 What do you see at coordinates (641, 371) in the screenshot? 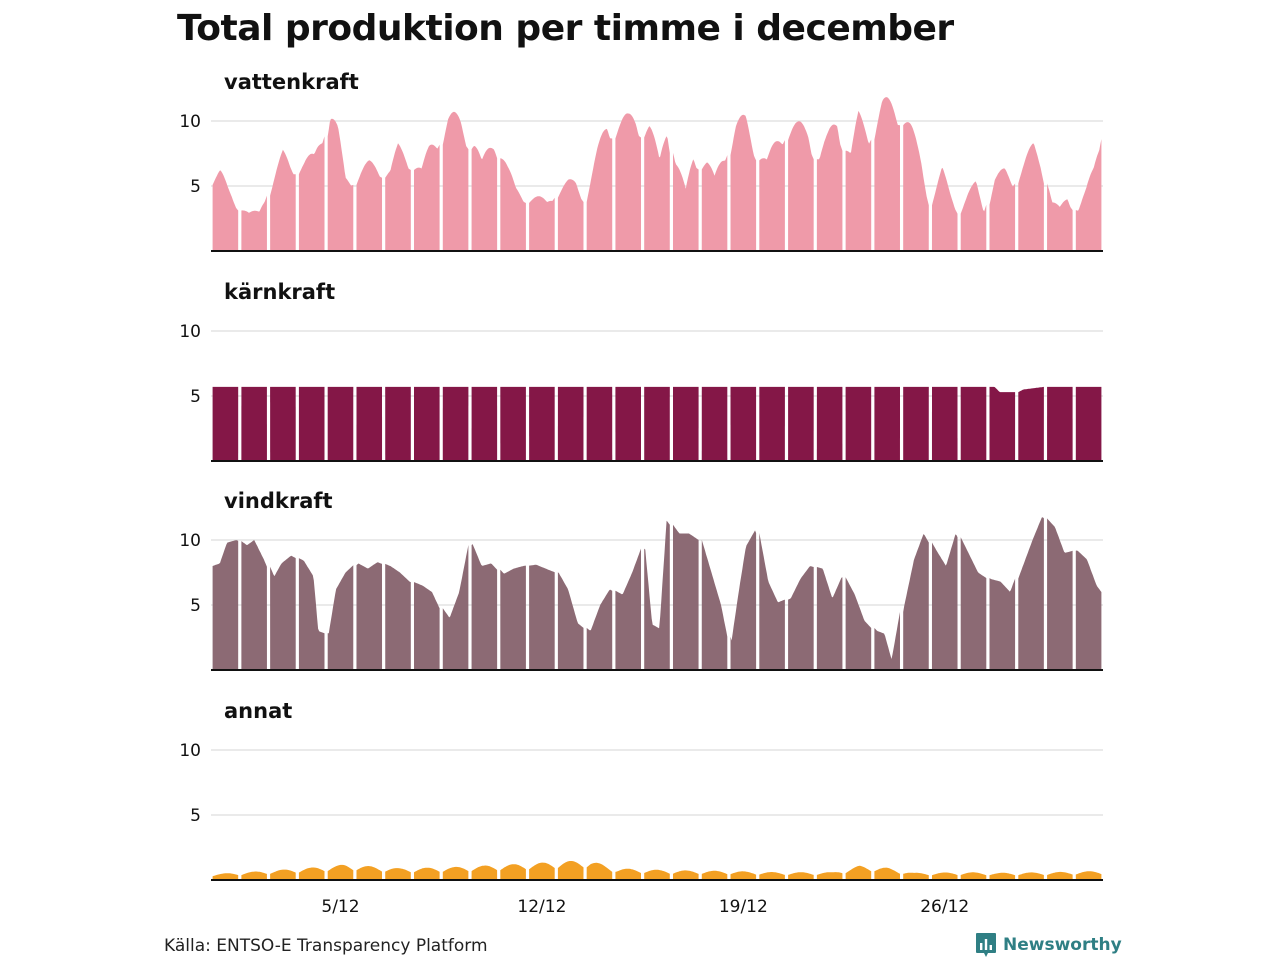
I see `panel-krnkraft: 5 10 kärnkraft` at bounding box center [641, 371].